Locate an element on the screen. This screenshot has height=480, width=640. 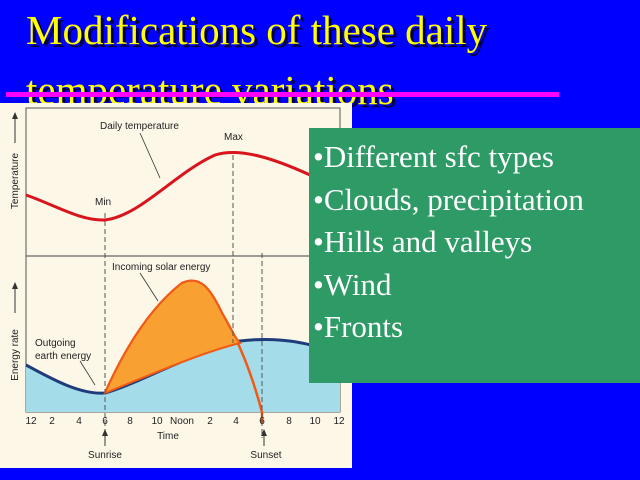
solar-energy-area is located at coordinates (172, 337).